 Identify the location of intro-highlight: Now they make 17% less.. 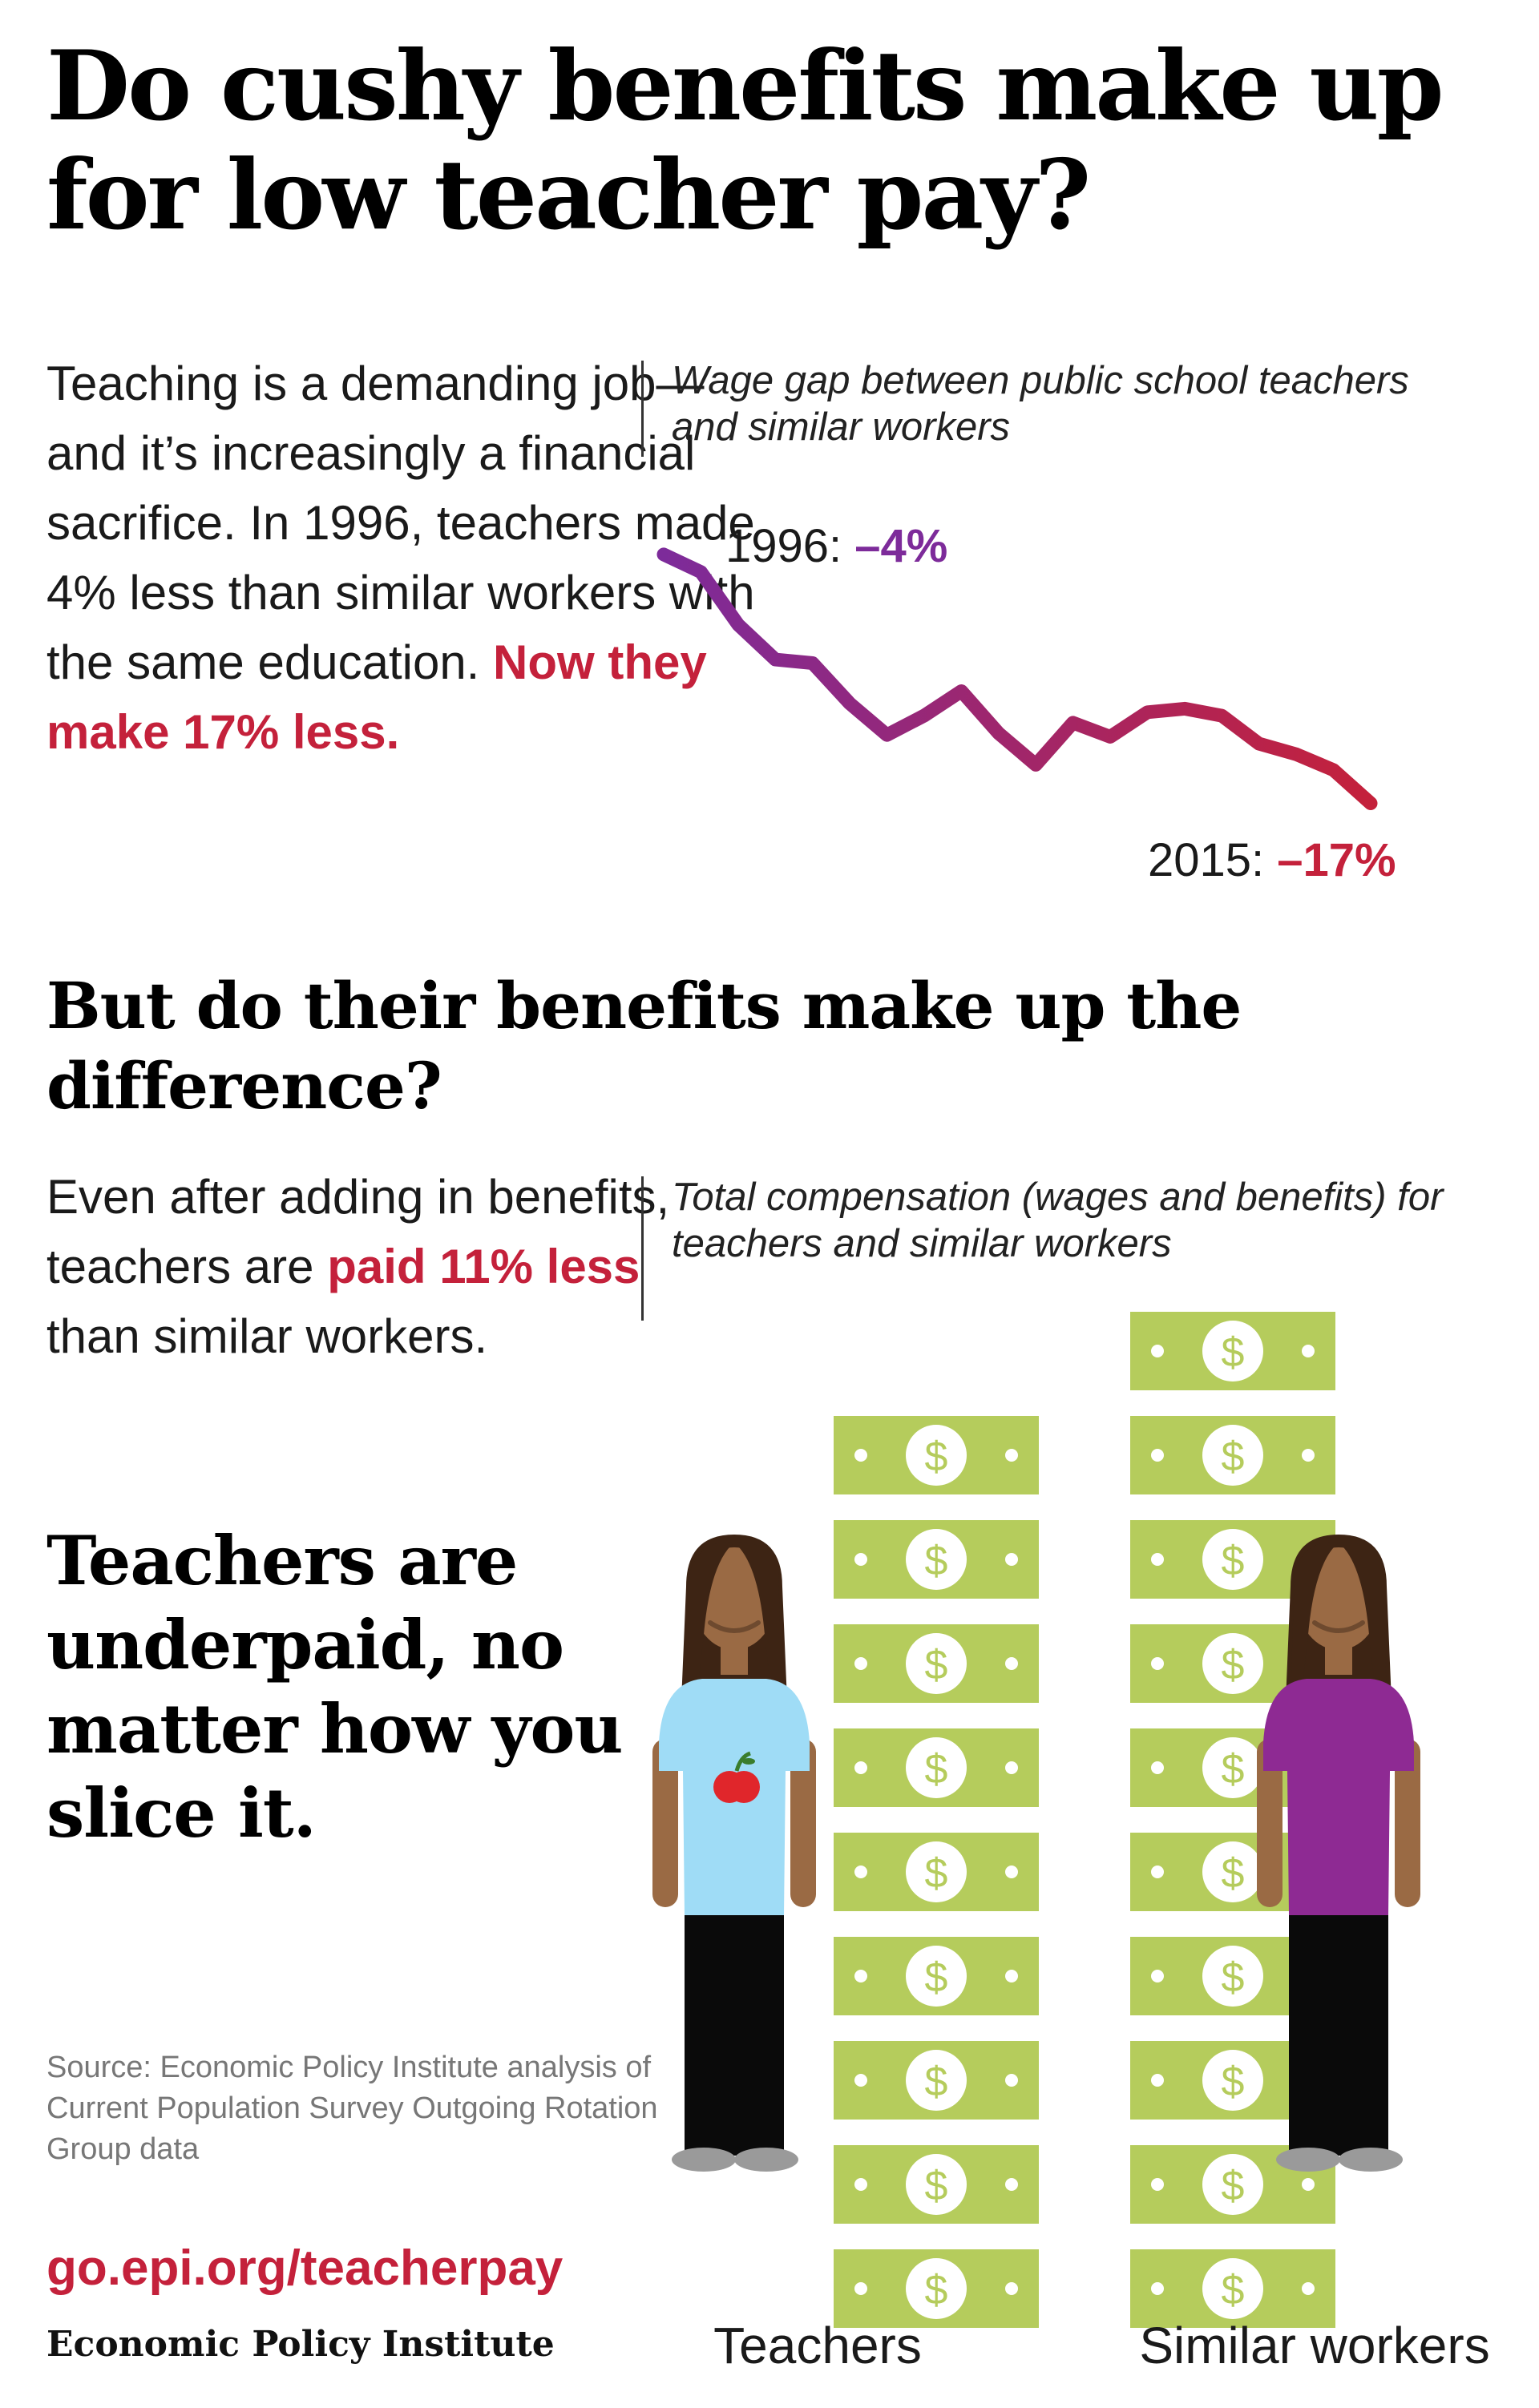
(376, 697).